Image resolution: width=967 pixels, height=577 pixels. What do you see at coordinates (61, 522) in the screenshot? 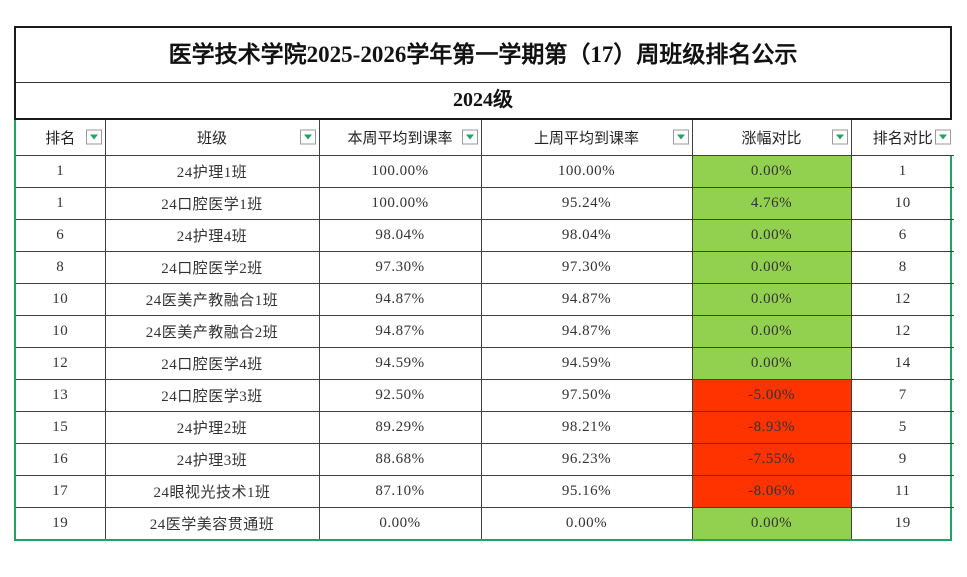
I see `cell-rank: 19` at bounding box center [61, 522].